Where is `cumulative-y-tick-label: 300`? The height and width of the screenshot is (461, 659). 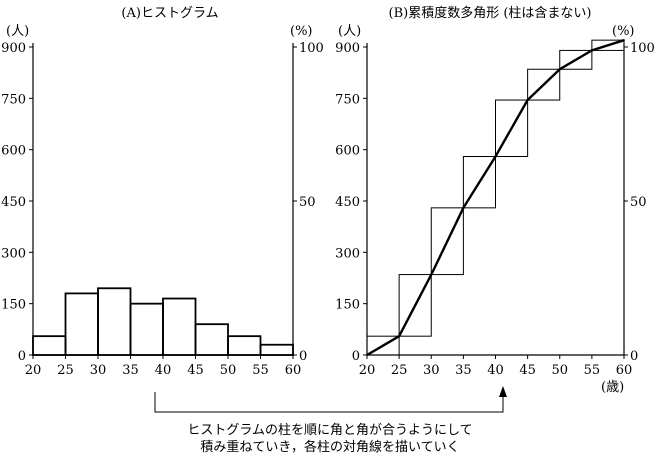 cumulative-y-tick-label: 300 is located at coordinates (347, 253).